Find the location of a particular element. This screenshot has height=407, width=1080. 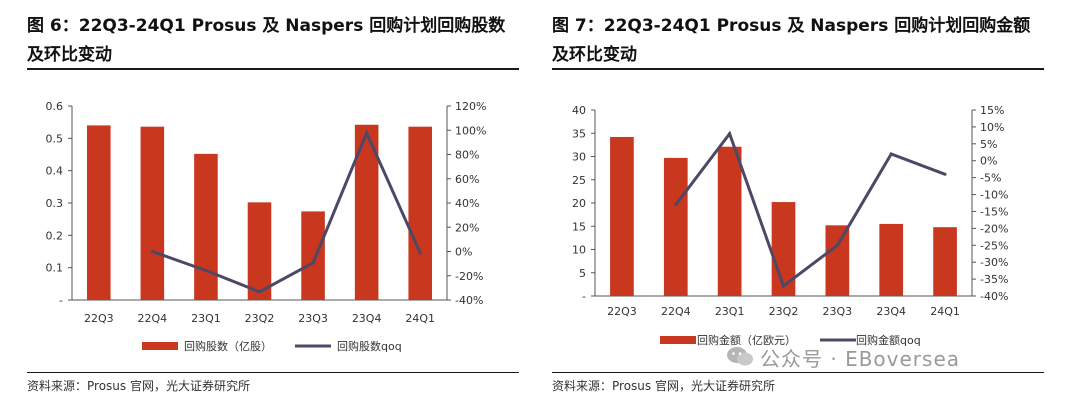

left-tick-label: 15 is located at coordinates (579, 226).